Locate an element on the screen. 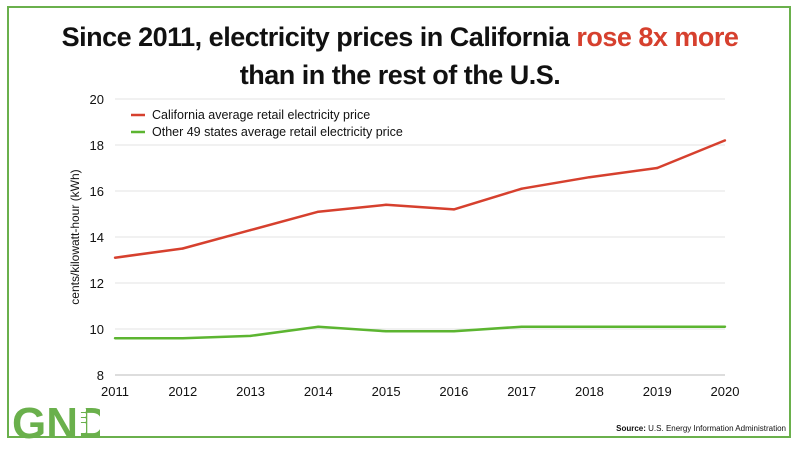 This screenshot has width=800, height=450. gnd-logo: GND is located at coordinates (56, 422).